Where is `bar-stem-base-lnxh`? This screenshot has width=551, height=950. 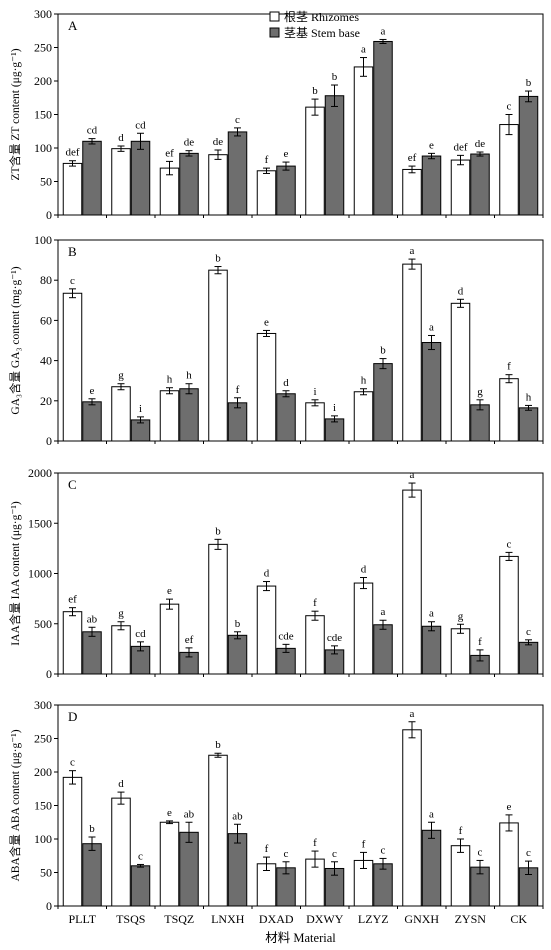
bar-stem-base-lnxh is located at coordinates (237, 654).